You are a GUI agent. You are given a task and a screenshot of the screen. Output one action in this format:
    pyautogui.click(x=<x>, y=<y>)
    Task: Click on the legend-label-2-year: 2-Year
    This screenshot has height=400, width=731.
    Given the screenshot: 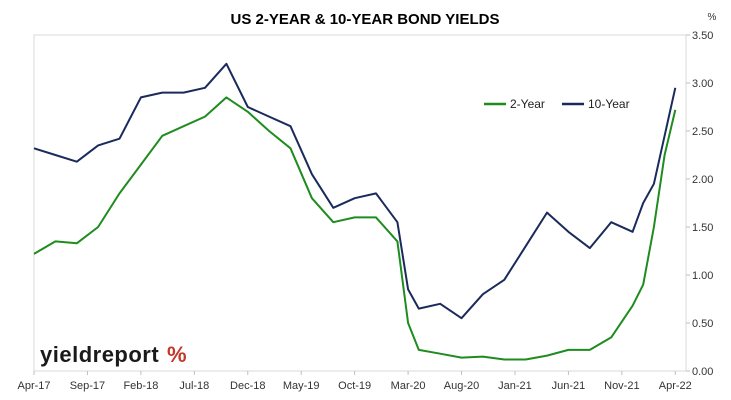 What is the action you would take?
    pyautogui.click(x=527, y=104)
    